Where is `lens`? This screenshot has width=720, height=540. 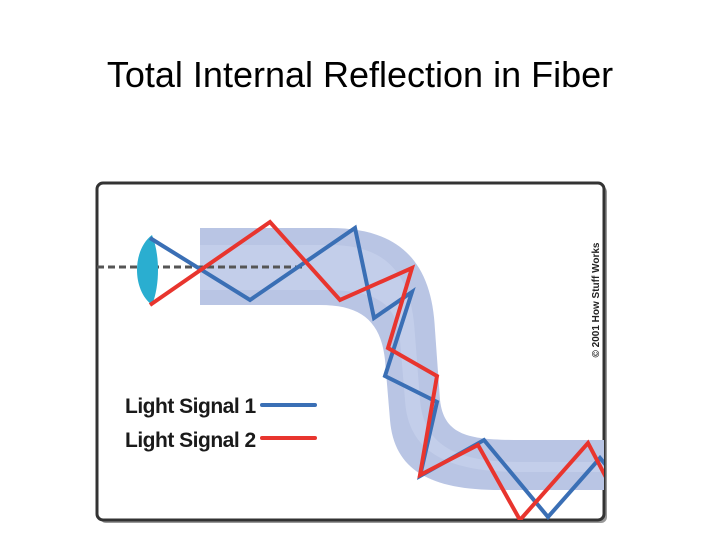
lens is located at coordinates (147, 270).